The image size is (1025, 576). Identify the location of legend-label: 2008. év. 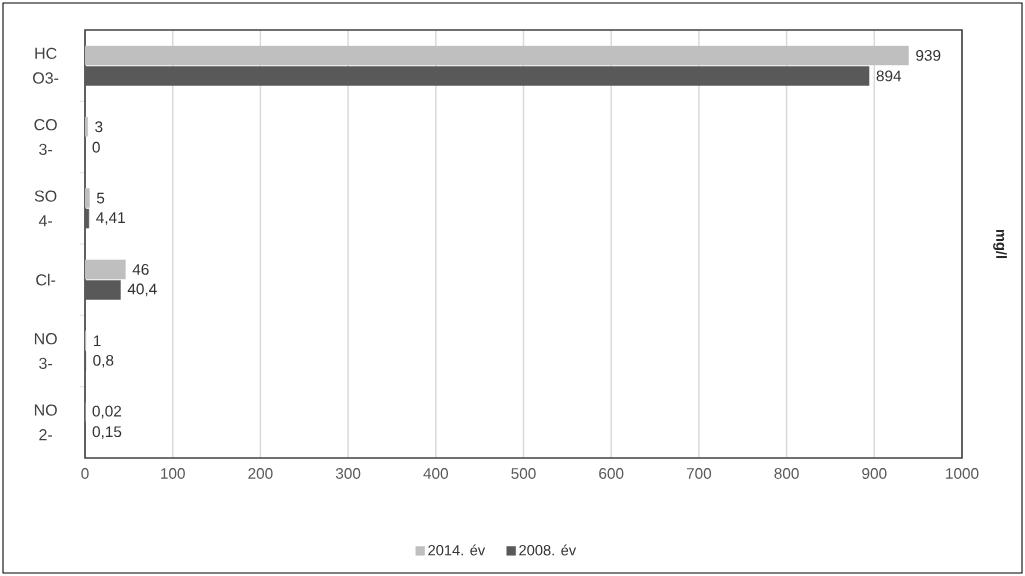
(548, 550).